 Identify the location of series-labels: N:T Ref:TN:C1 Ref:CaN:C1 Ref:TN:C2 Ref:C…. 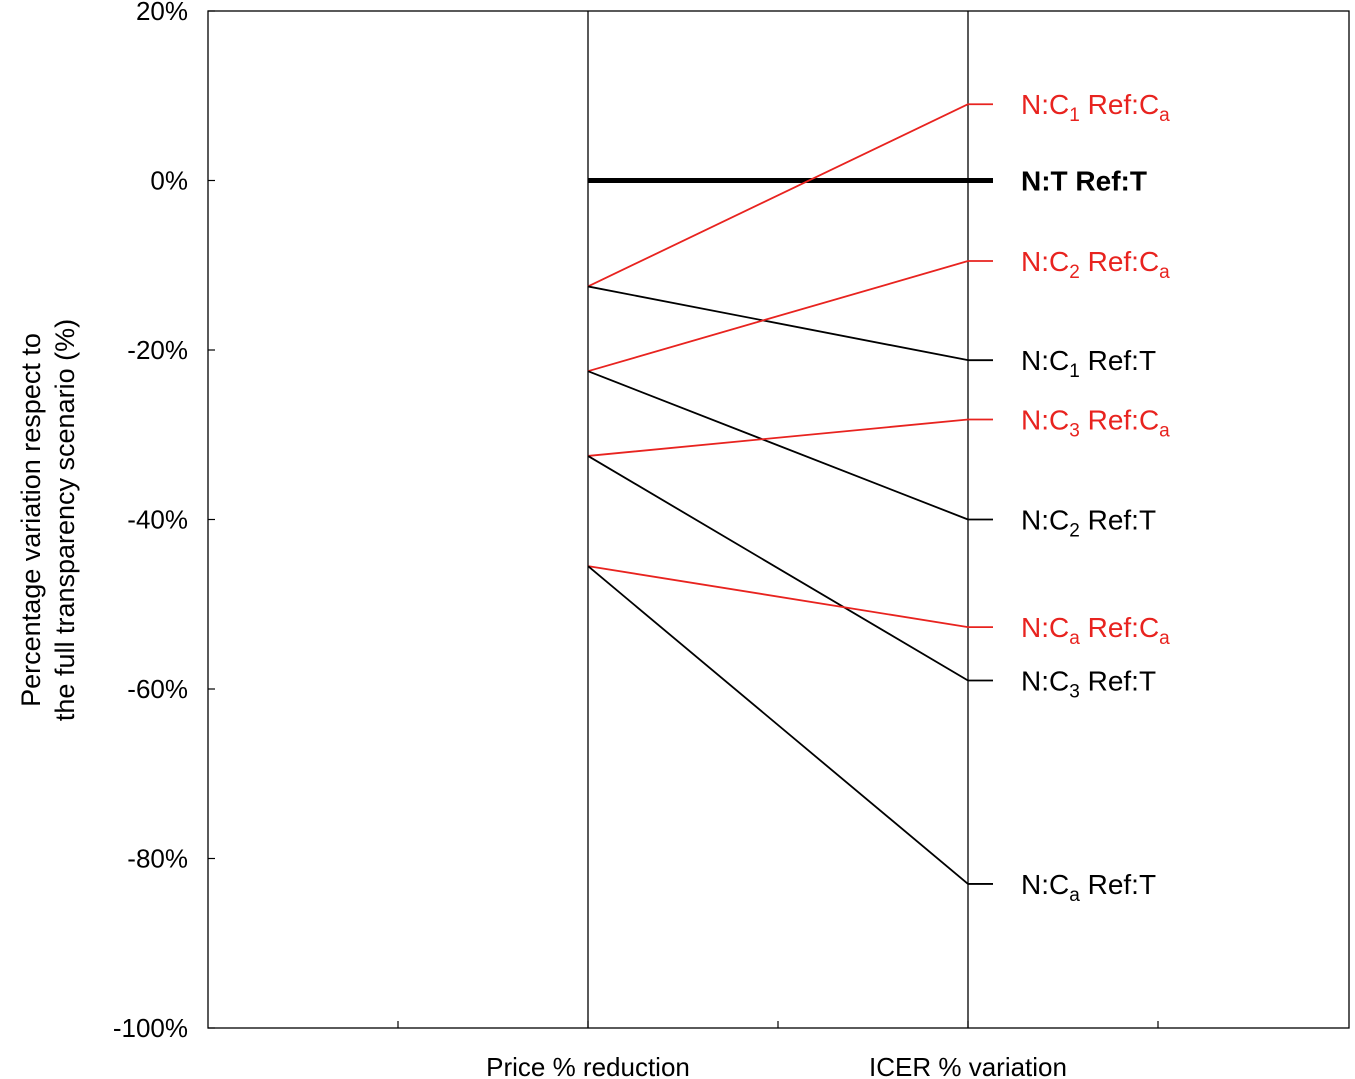
(1095, 497).